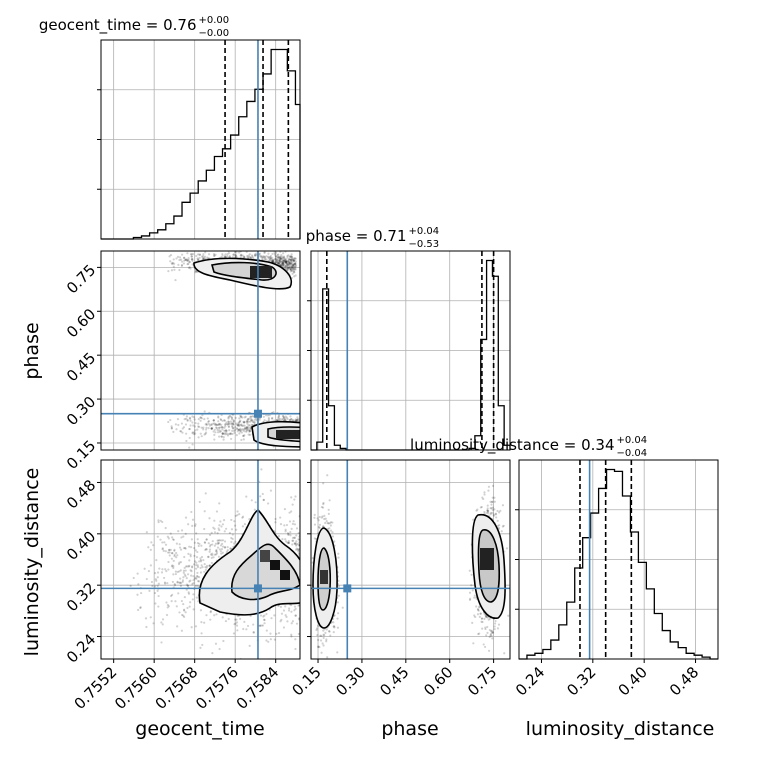 The height and width of the screenshot is (760, 760). I want to click on panel-title-phase: phase = 0.71, so click(356, 236).